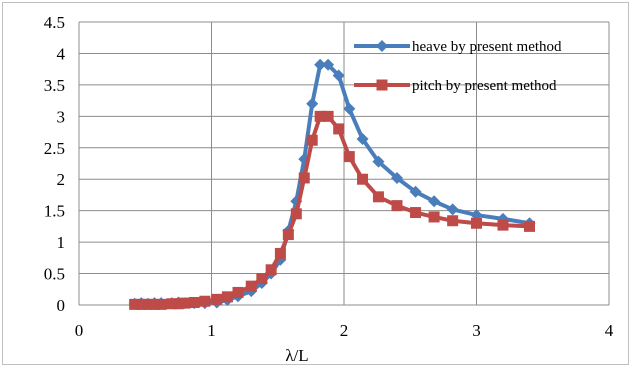  What do you see at coordinates (61, 53) in the screenshot?
I see `y-tick-label: 4` at bounding box center [61, 53].